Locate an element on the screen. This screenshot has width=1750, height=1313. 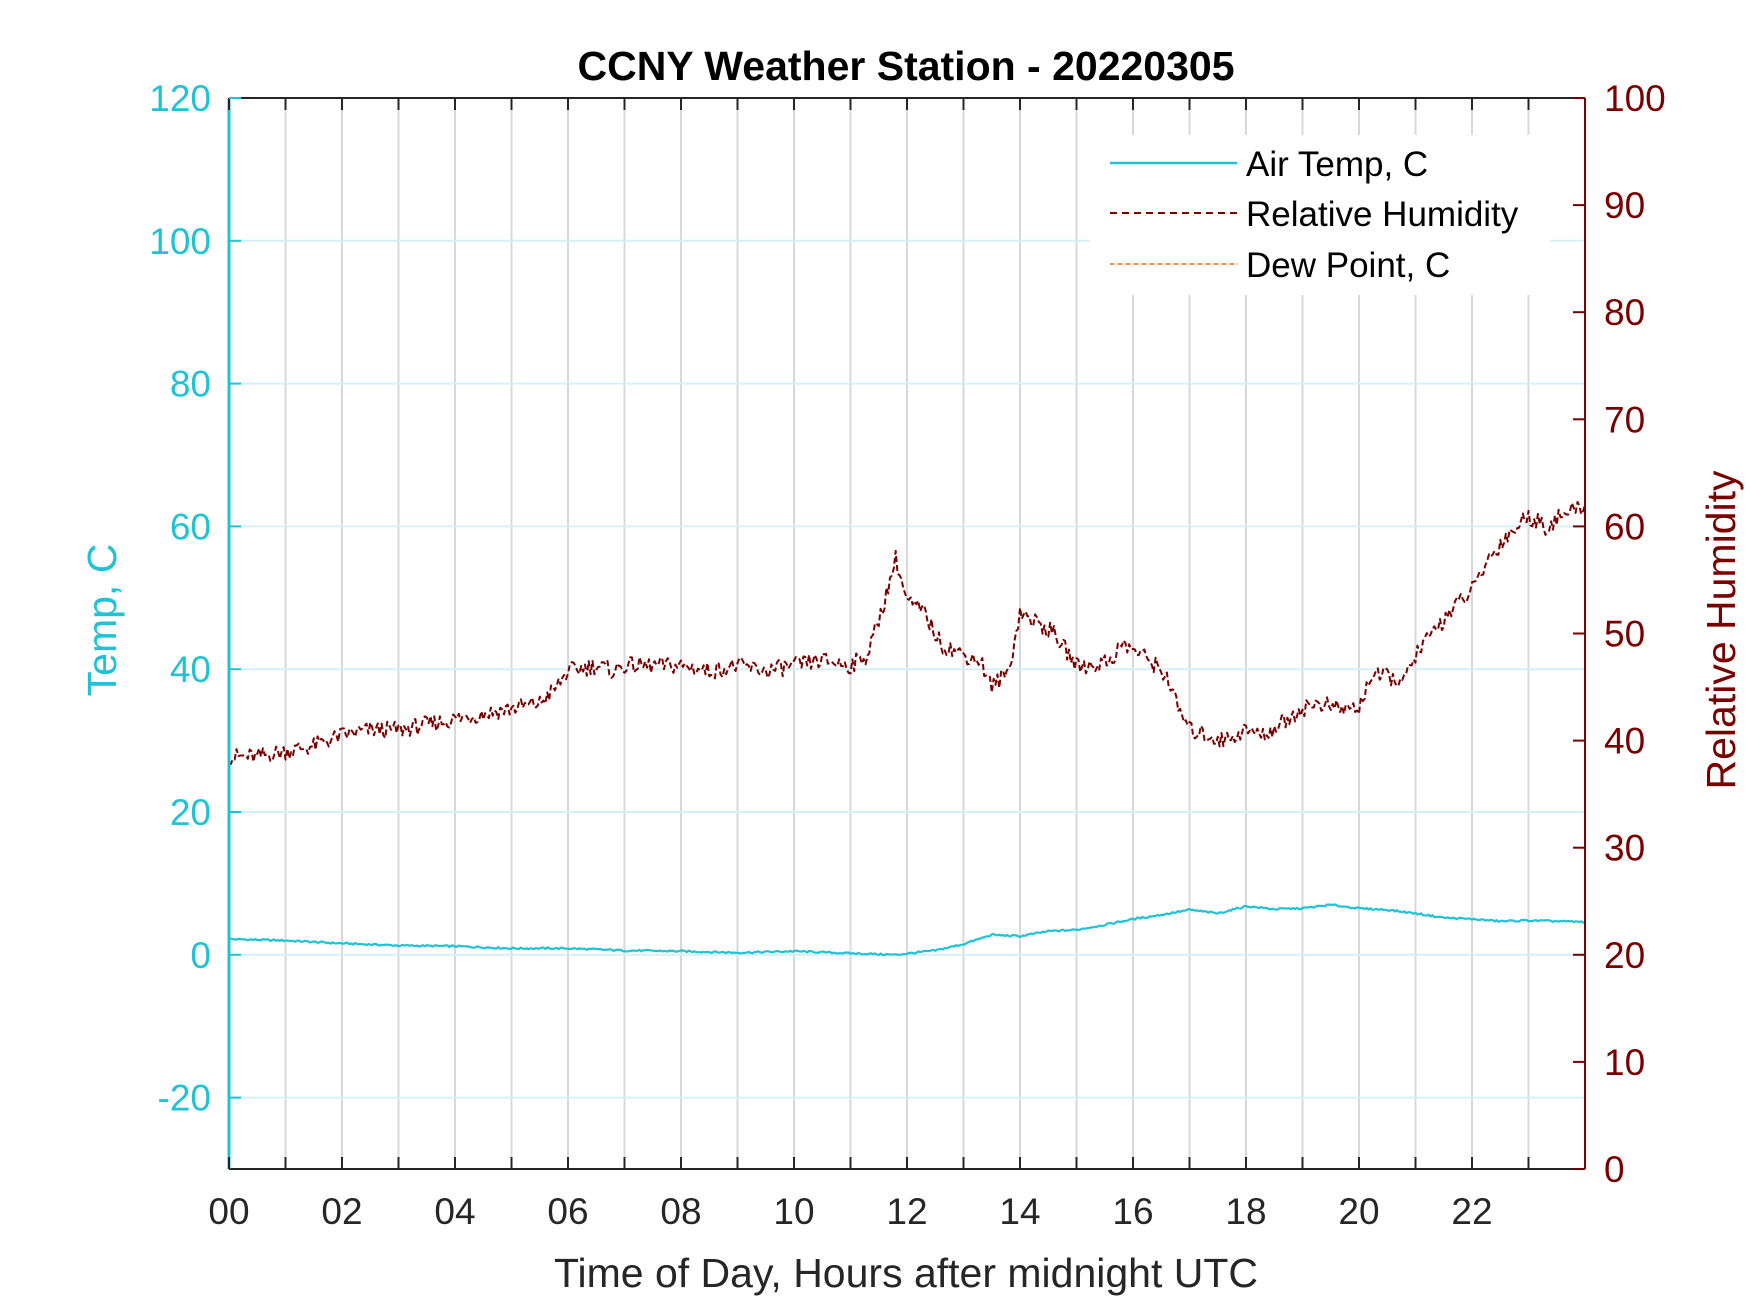
y-right-tick-label: 40 is located at coordinates (1624, 741).